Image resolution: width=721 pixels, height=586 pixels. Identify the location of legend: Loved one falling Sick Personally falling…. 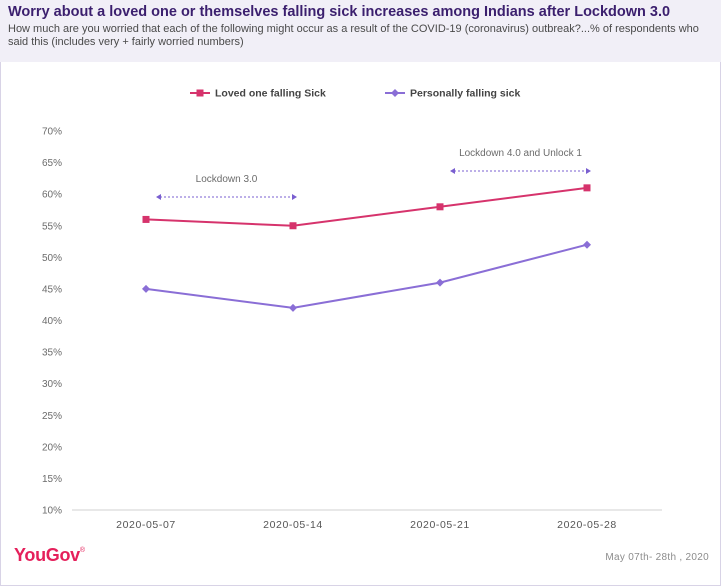
(355, 94).